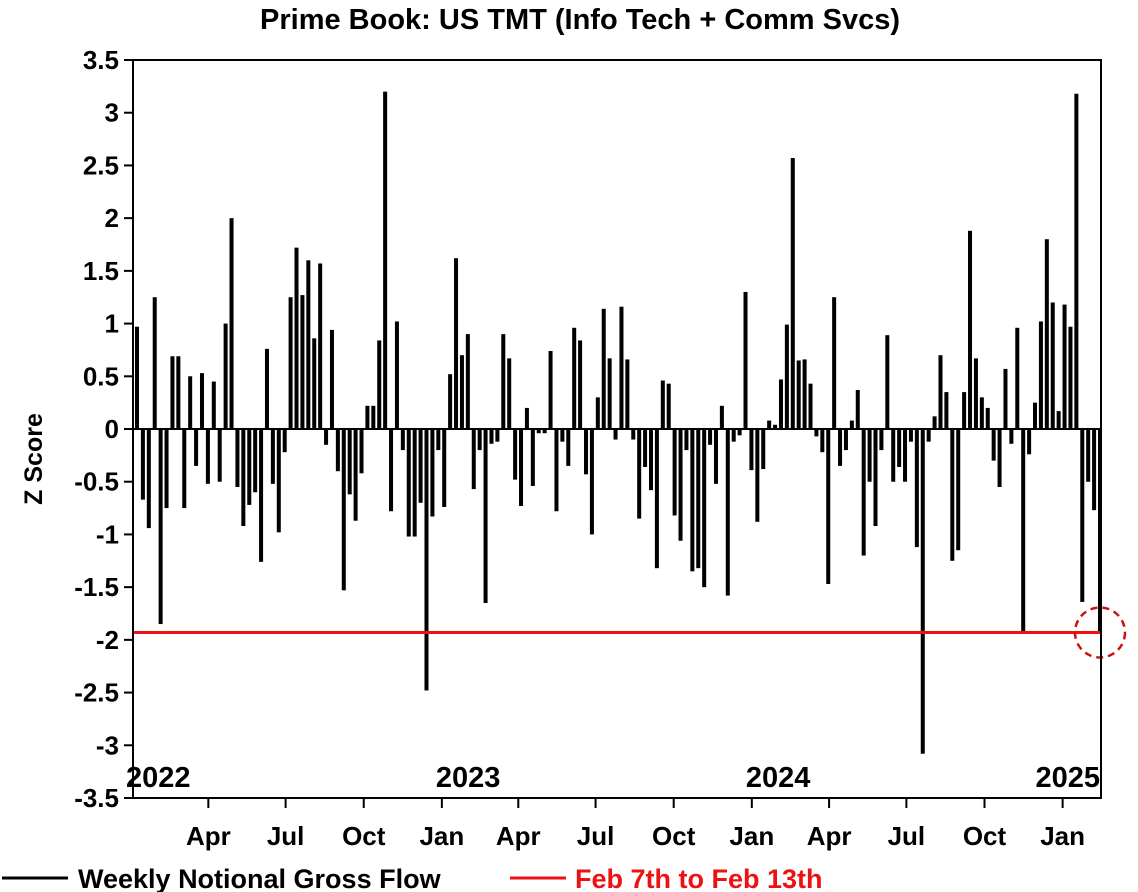 Image resolution: width=1138 pixels, height=892 pixels. What do you see at coordinates (699, 878) in the screenshot?
I see `legend-label-reference: Feb 7th to Feb 13th` at bounding box center [699, 878].